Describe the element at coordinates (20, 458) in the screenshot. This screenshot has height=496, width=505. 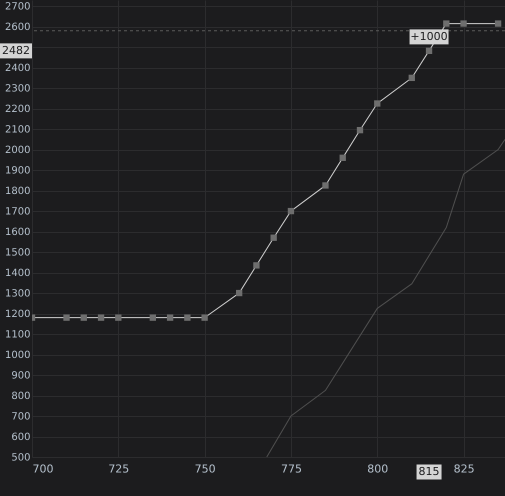
I see `y-tick-label: 500` at that location.